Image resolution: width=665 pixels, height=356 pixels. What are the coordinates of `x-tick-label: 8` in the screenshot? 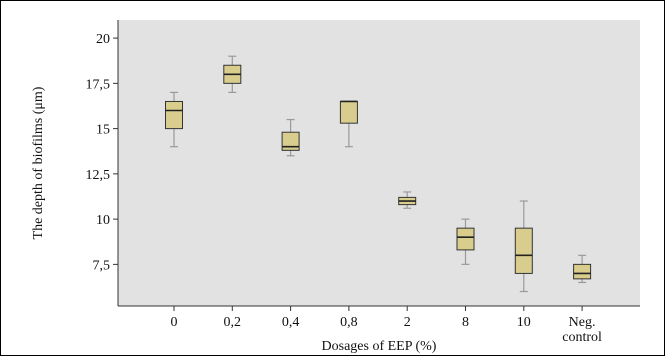 It's located at (465, 322).